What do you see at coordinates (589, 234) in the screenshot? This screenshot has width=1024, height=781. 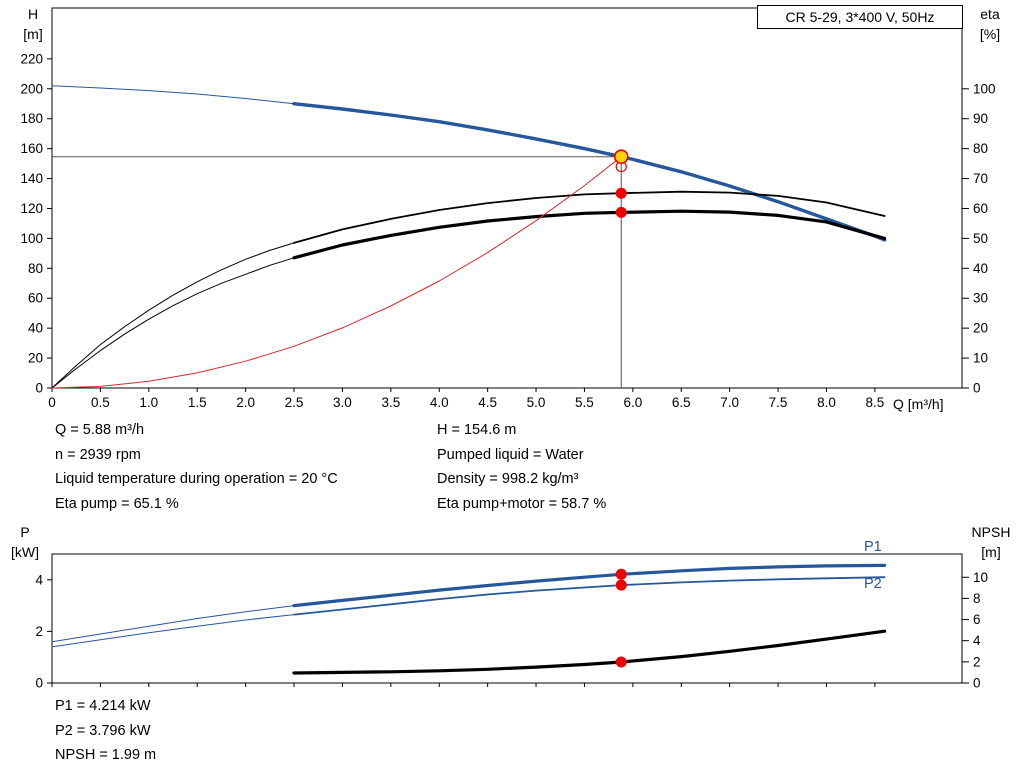 I see `eta-pump-motor-curve` at bounding box center [589, 234].